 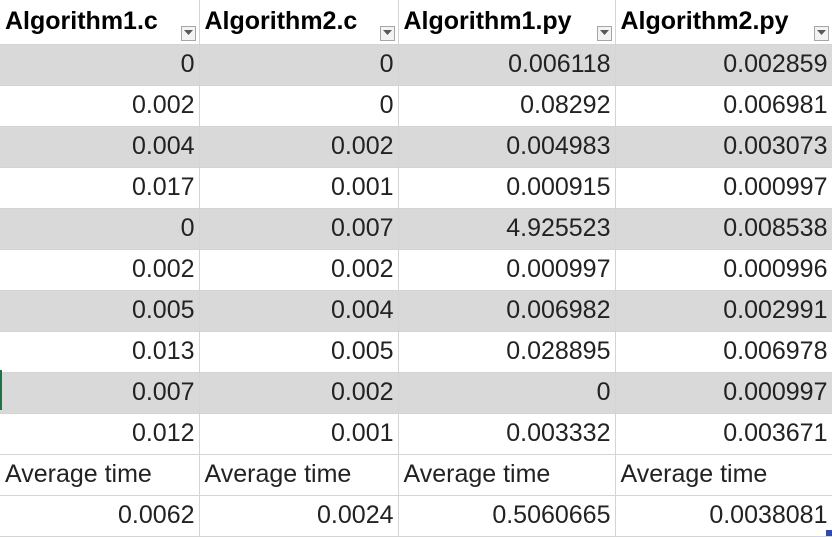 I want to click on table-cell: 0.003671, so click(x=723, y=434).